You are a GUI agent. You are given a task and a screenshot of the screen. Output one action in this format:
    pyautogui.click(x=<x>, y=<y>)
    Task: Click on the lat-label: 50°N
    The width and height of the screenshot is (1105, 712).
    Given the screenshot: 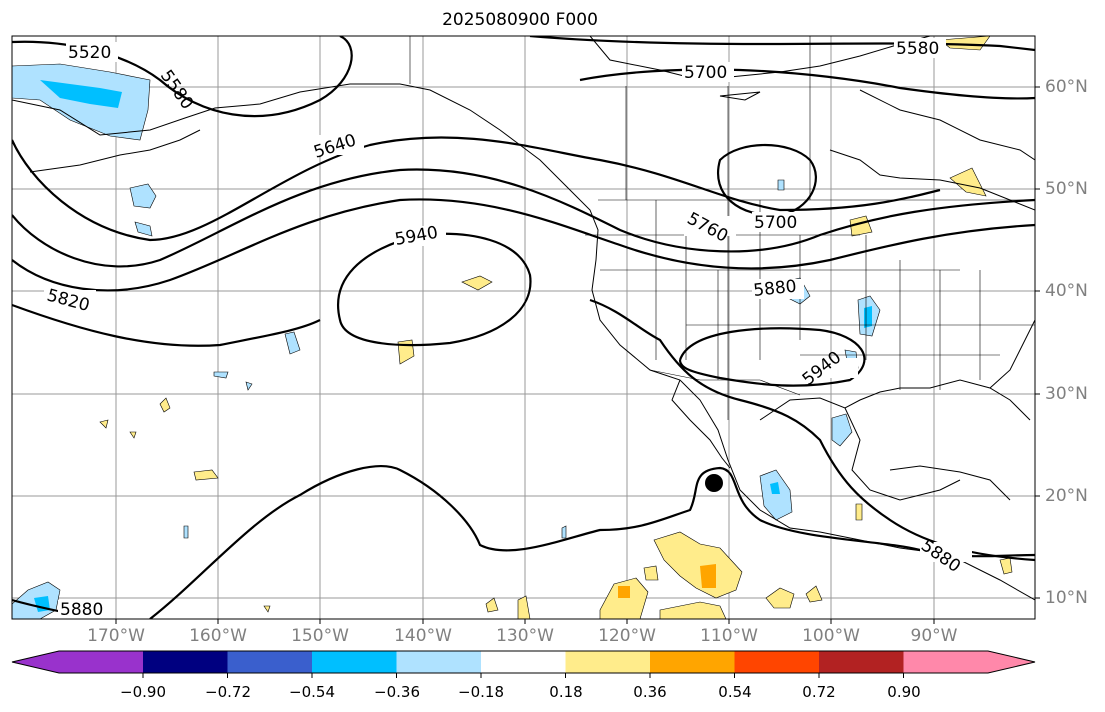 What is the action you would take?
    pyautogui.click(x=1066, y=189)
    